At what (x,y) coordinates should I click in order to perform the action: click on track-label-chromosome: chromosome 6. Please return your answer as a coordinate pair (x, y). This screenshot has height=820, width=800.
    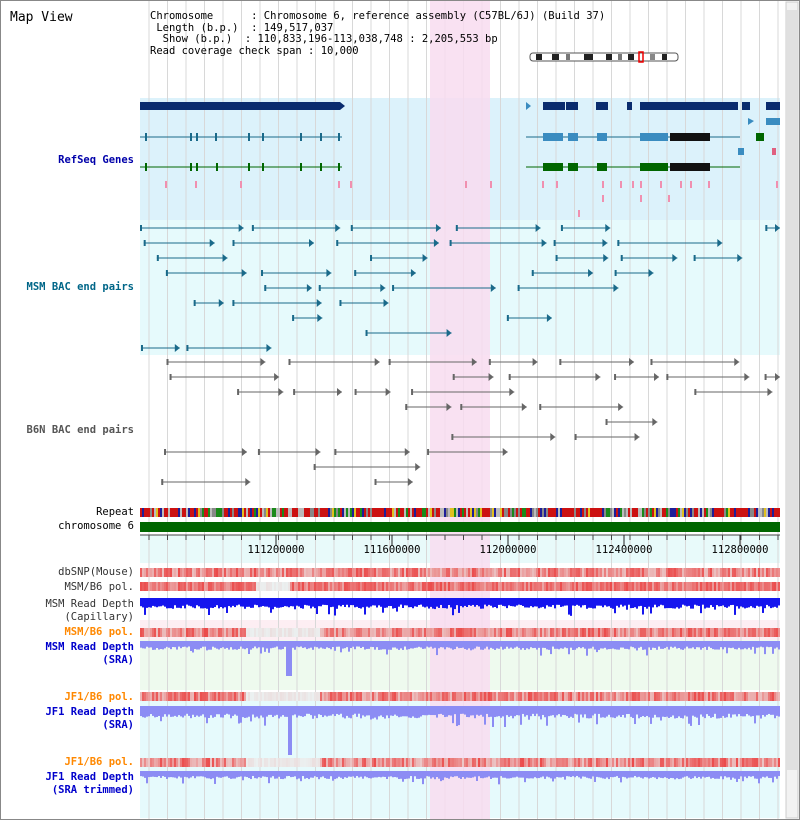
    Looking at the image, I should click on (96, 526).